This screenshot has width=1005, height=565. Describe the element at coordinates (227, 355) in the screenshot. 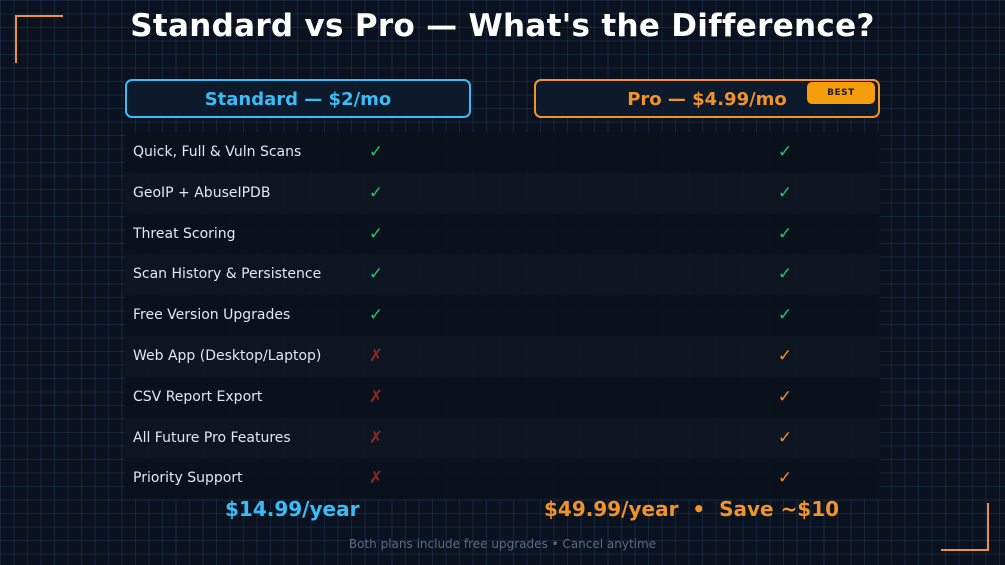

I see `feature-name: Web App (Desktop/Laptop)` at that location.